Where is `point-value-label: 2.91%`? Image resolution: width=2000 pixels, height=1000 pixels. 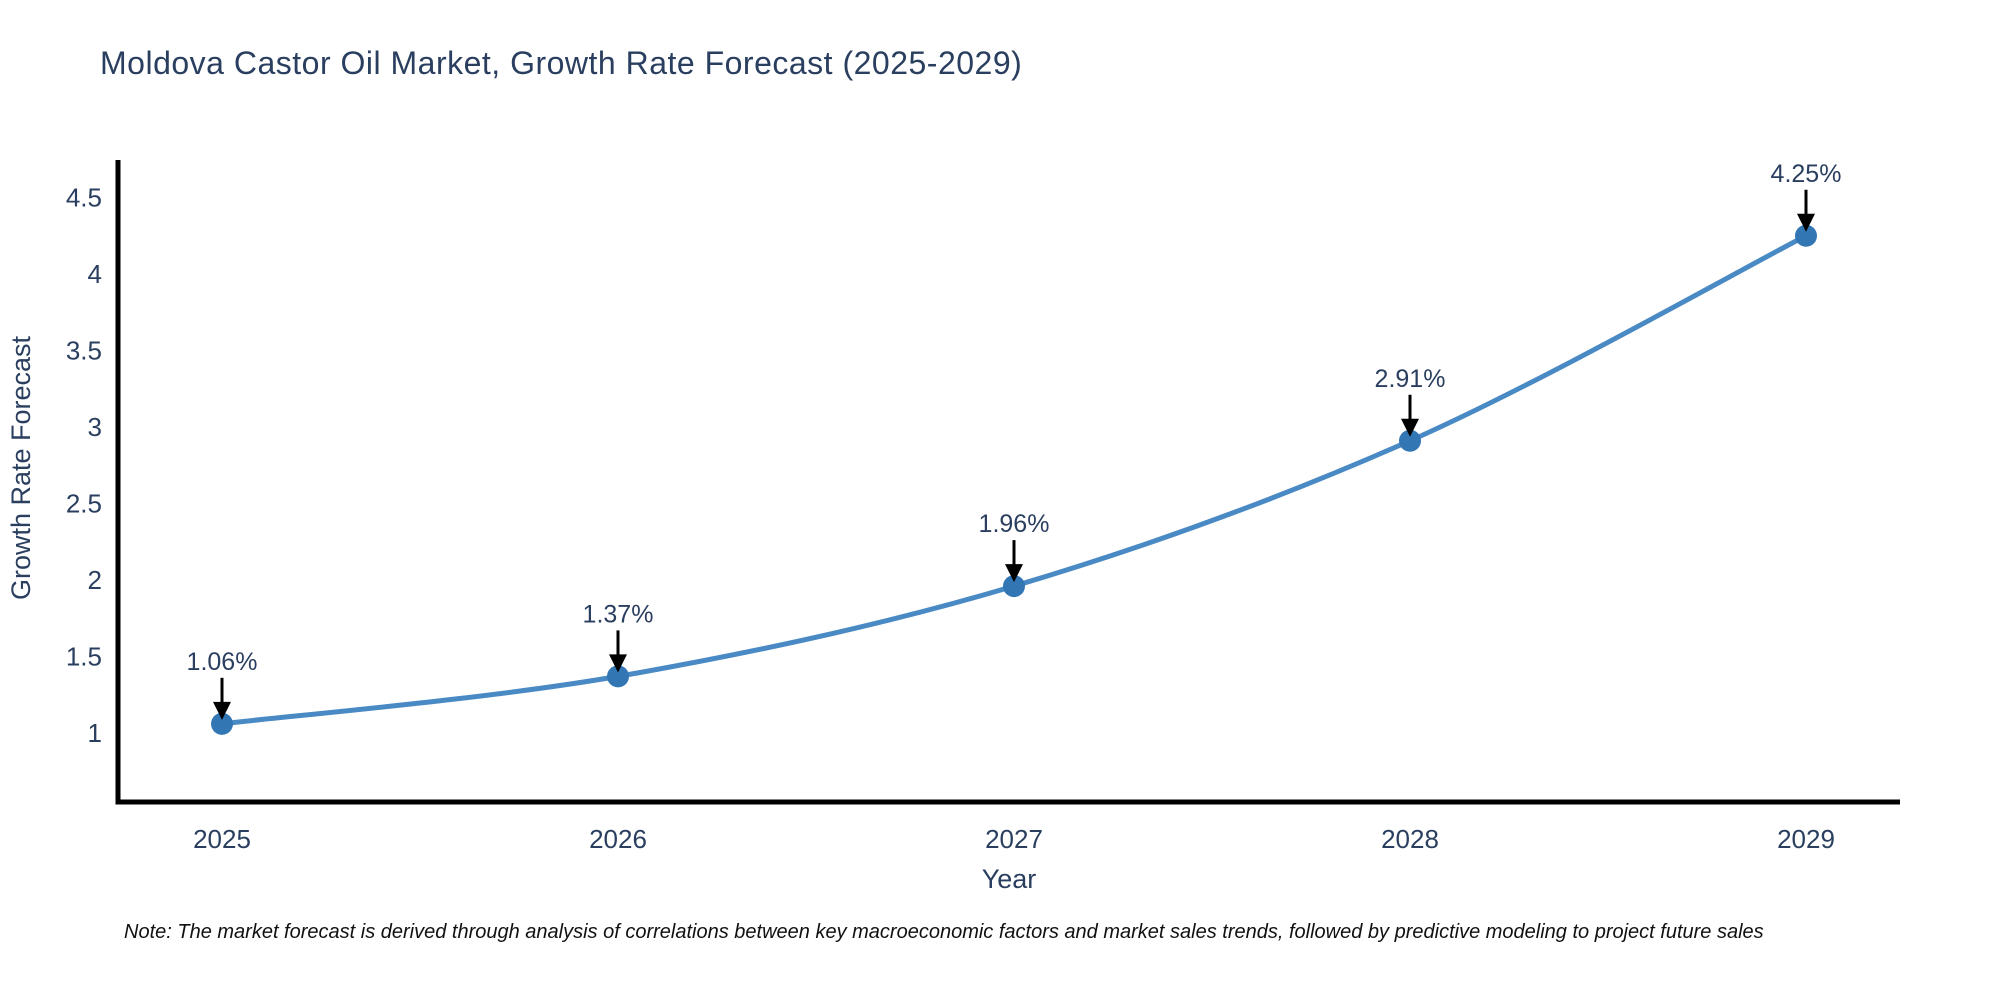
point-value-label: 2.91% is located at coordinates (1410, 379).